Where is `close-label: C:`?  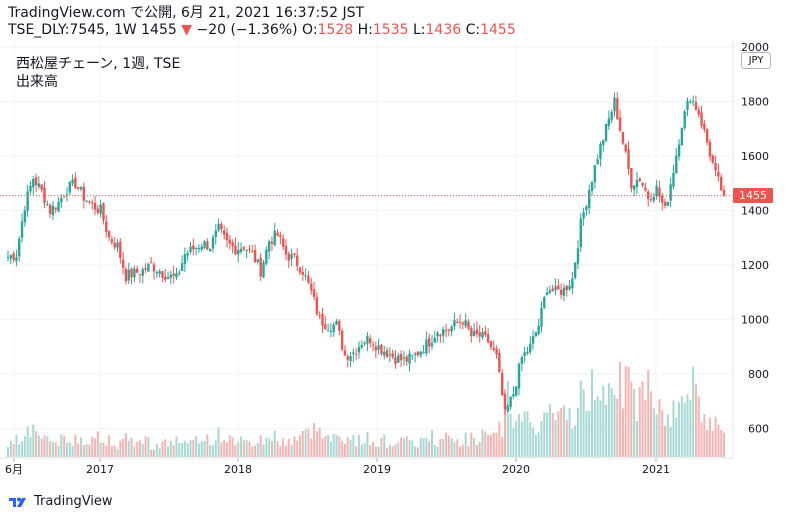
close-label: C: is located at coordinates (473, 30).